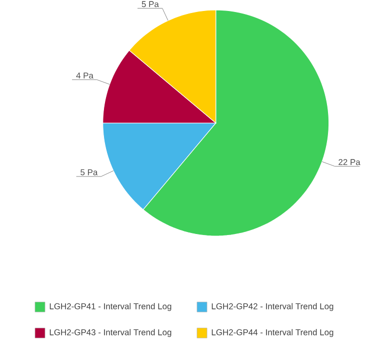  What do you see at coordinates (85, 75) in the screenshot?
I see `data-label: 4 Pa` at bounding box center [85, 75].